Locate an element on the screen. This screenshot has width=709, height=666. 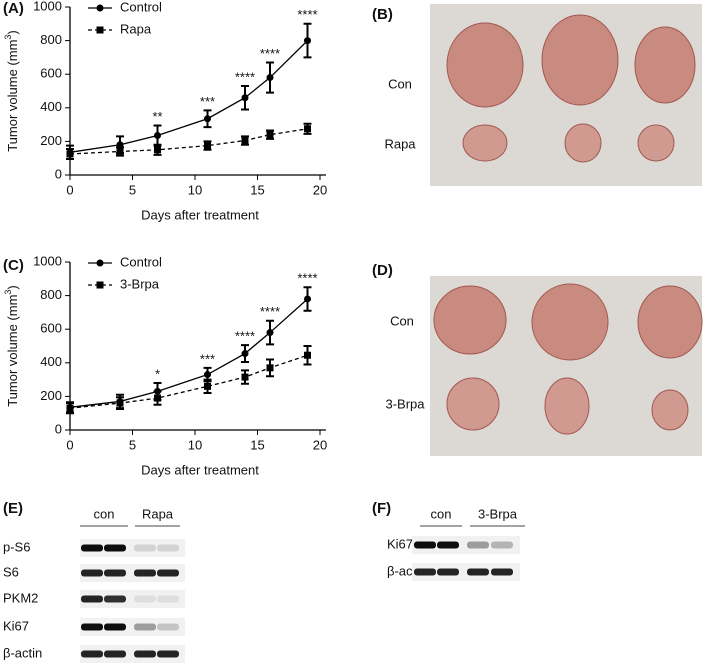
x-axis-label: Days after treatment is located at coordinates (200, 214).